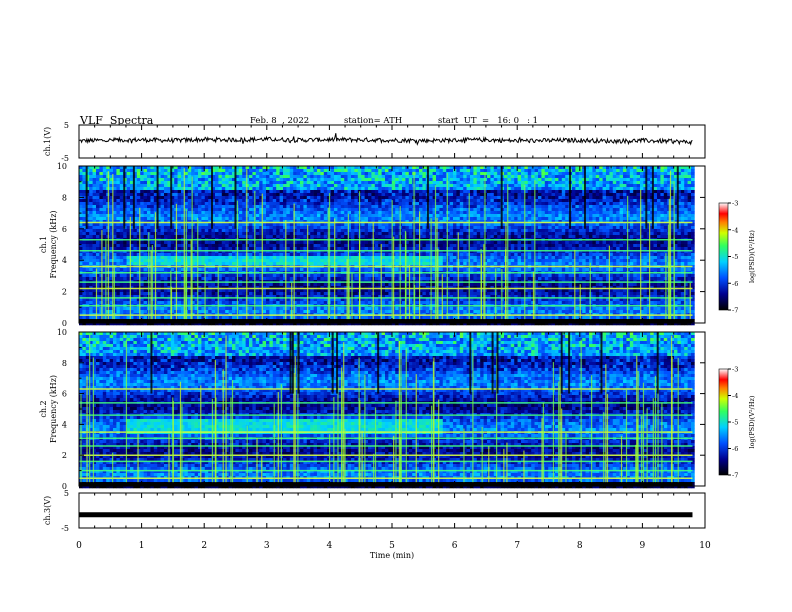 The width and height of the screenshot is (792, 612). What do you see at coordinates (392, 555) in the screenshot?
I see `x-axis-label: Time (min)` at bounding box center [392, 555].